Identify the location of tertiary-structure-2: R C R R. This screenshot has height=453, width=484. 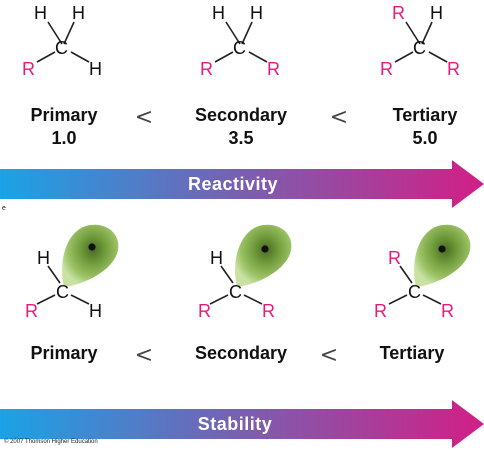
(422, 272).